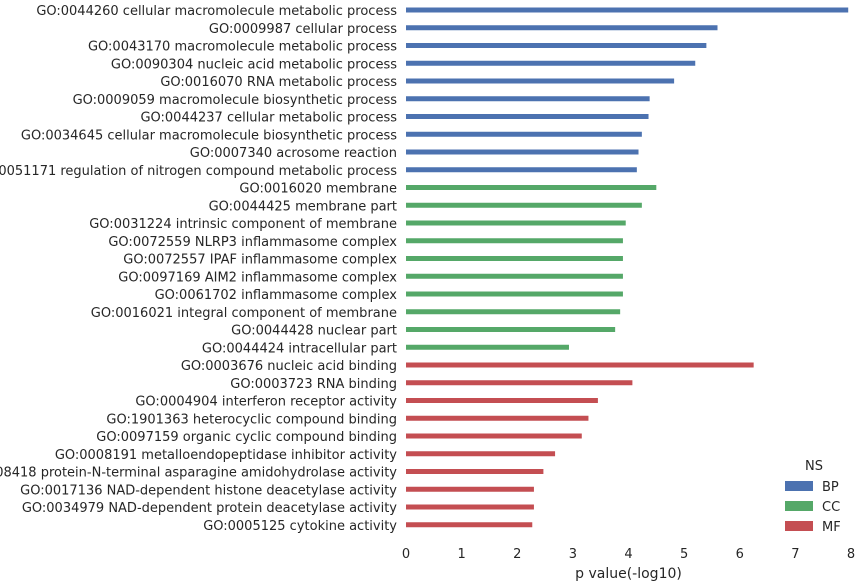 This screenshot has height=587, width=863. I want to click on category-label: GO:0005125 cytokine activity, so click(300, 526).